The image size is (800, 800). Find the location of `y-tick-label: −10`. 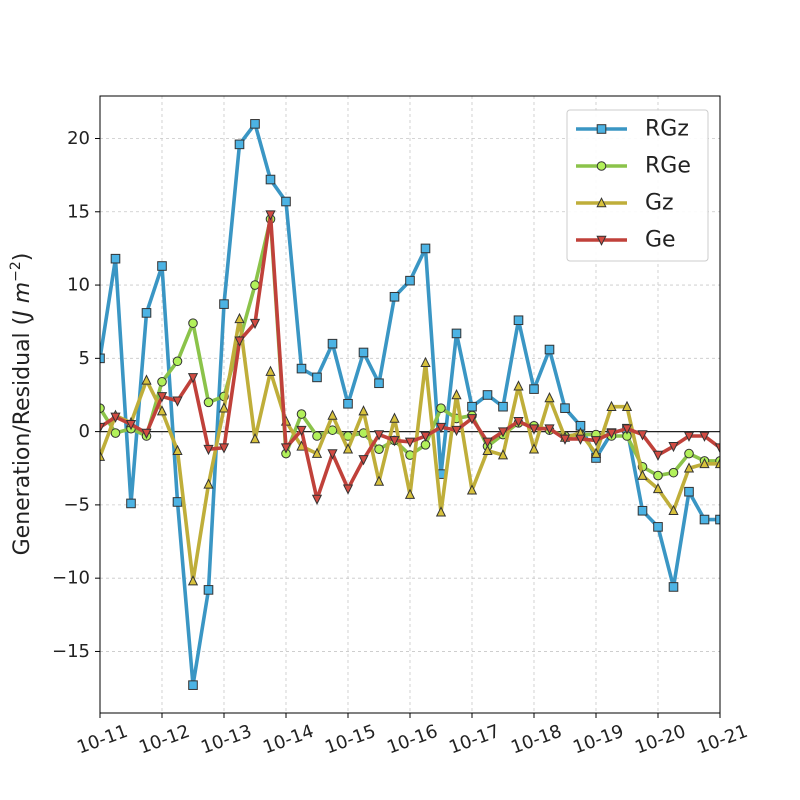

y-tick-label: −10 is located at coordinates (71, 578).